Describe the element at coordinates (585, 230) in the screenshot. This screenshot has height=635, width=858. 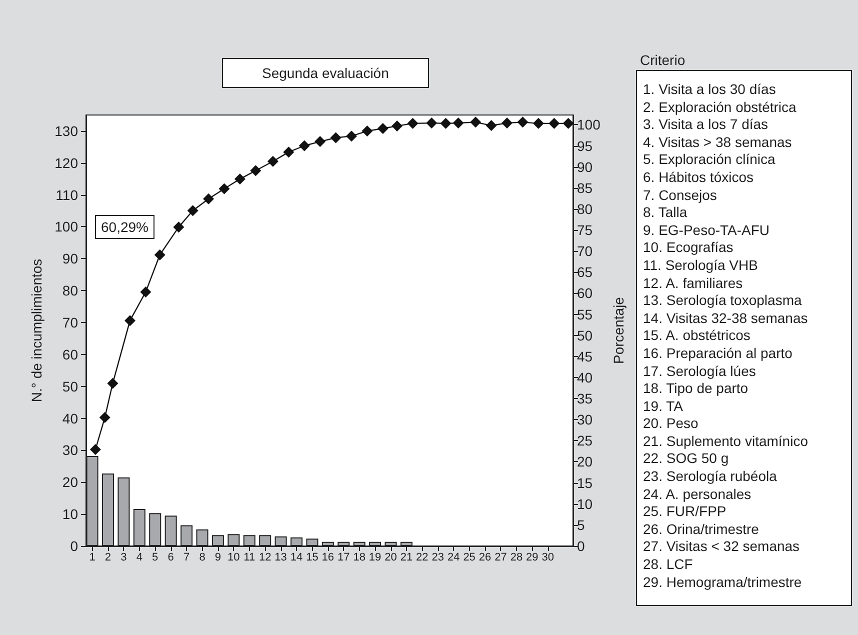
I see `y2-tick-label: 75` at that location.